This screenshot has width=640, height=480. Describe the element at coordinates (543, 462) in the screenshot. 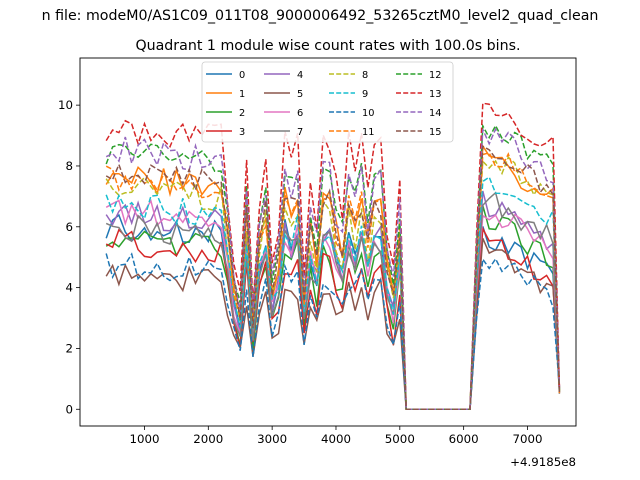

I see `x-offset-label: +4.9185e8` at that location.